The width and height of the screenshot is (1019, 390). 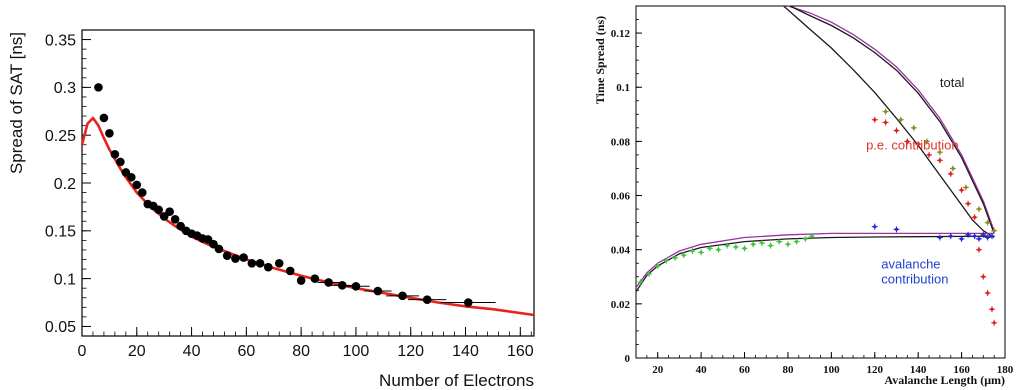 What do you see at coordinates (356, 351) in the screenshot?
I see `x-tick-label: 100` at bounding box center [356, 351].